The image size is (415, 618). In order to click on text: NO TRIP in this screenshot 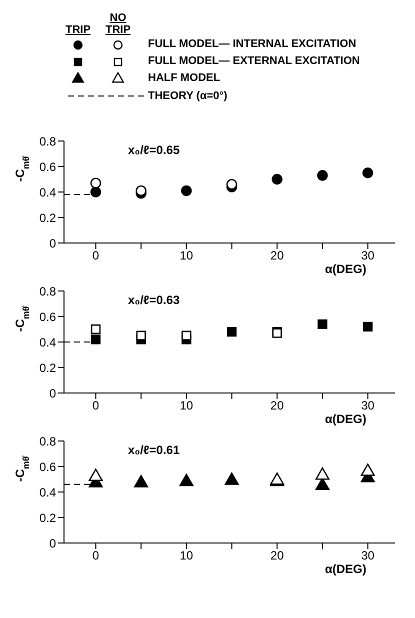, I will do `click(118, 24)`.